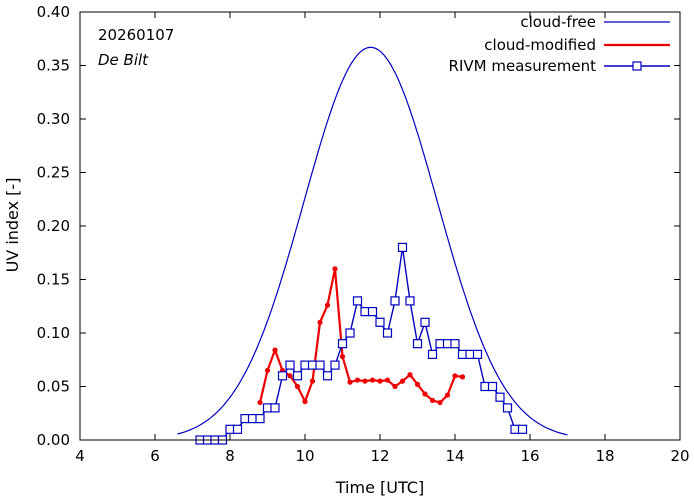  I want to click on y-axis-label: UV index [-], so click(12, 225).